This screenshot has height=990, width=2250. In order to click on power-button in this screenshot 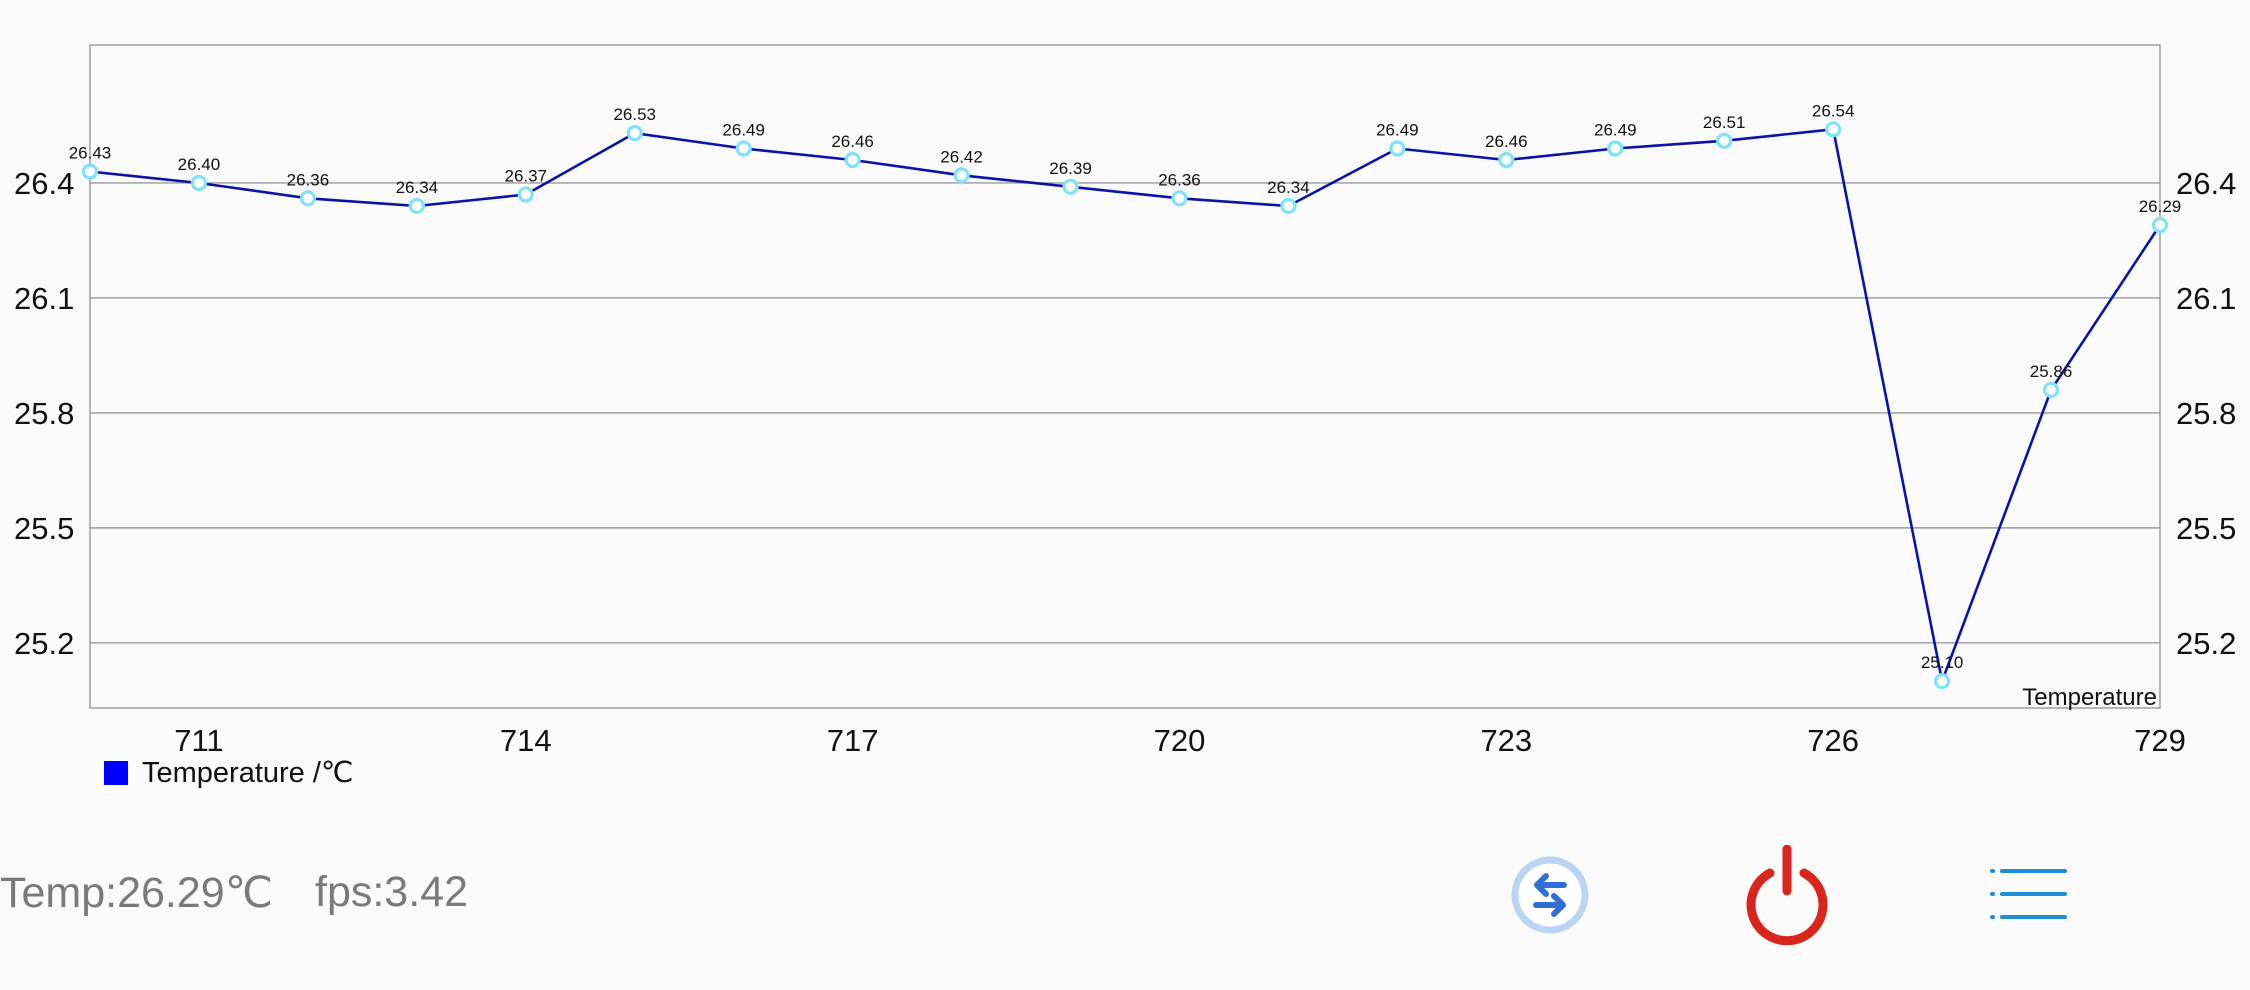, I will do `click(1787, 895)`.